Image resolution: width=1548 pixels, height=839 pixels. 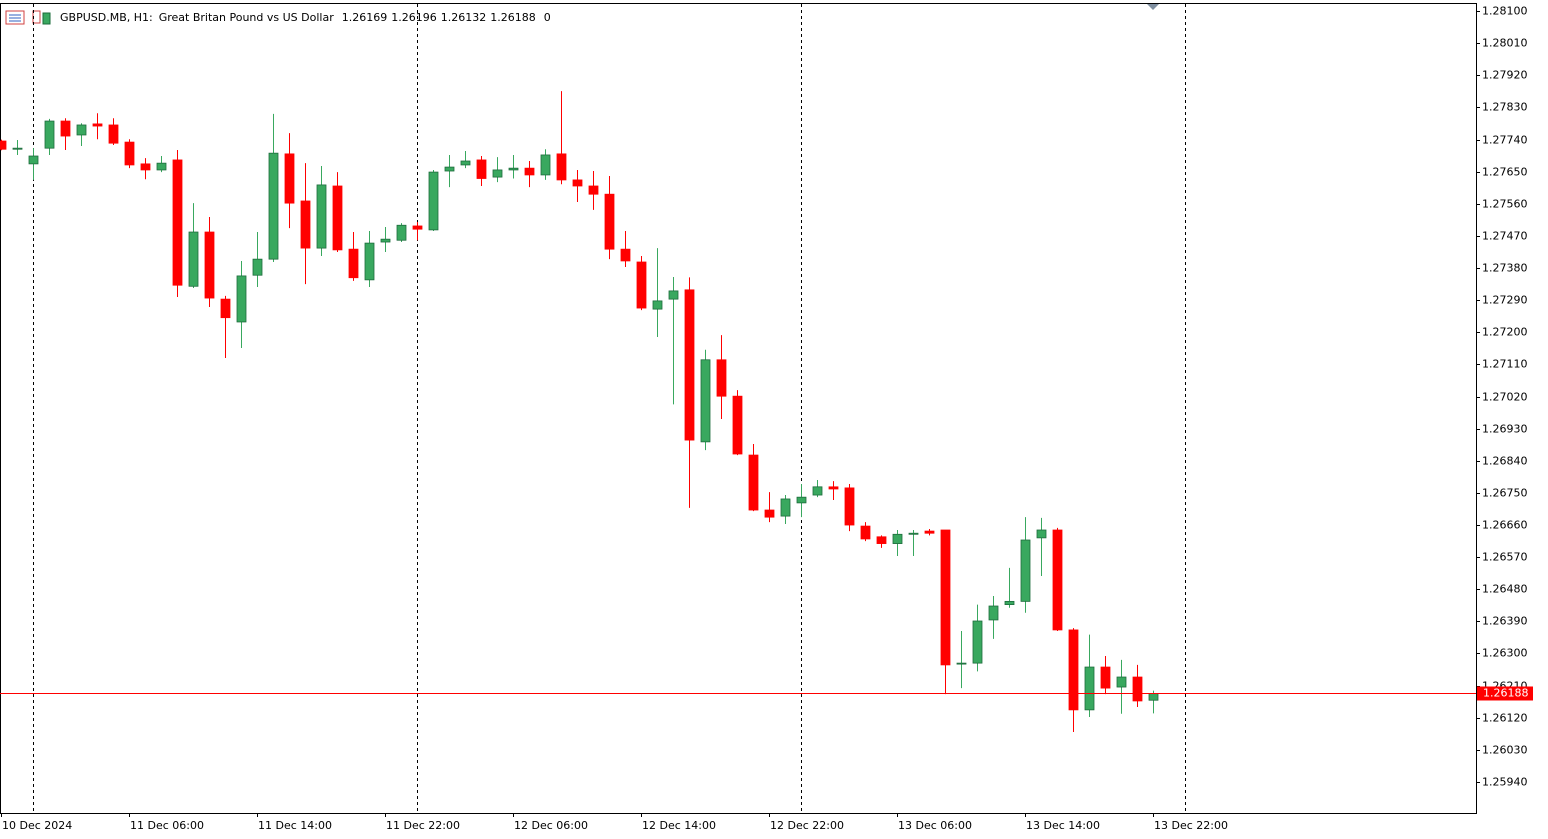 What do you see at coordinates (414, 17) in the screenshot?
I see `header-high: 1.26196` at bounding box center [414, 17].